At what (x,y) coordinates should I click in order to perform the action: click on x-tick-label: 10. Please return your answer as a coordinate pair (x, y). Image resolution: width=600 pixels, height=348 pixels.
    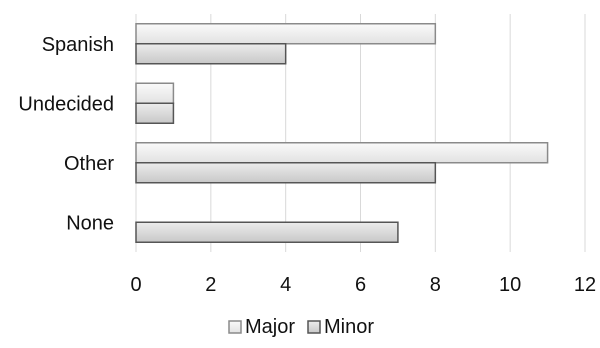
    Looking at the image, I should click on (510, 285).